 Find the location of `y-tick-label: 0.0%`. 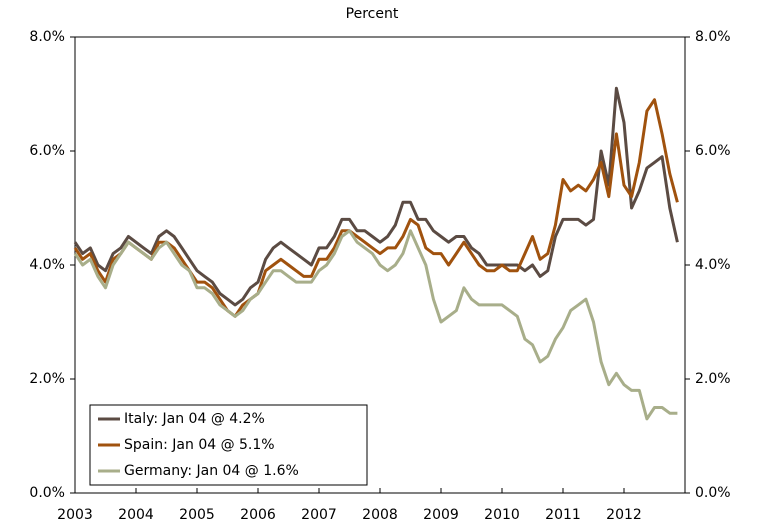

y-tick-label: 0.0% is located at coordinates (47, 493).